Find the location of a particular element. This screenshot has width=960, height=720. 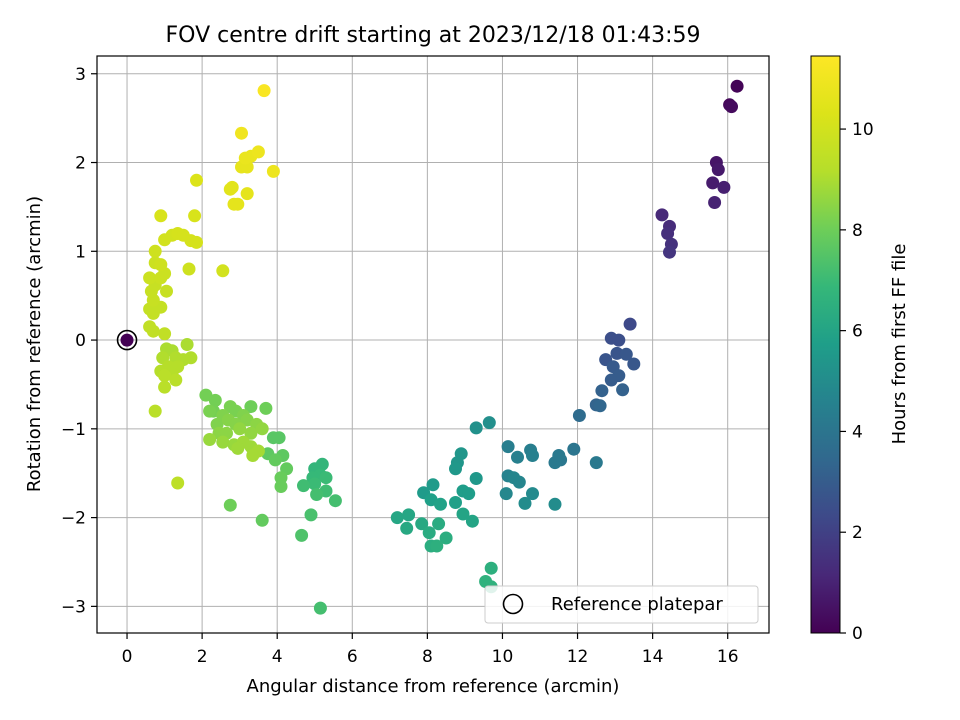

y-tick-label: 3 is located at coordinates (80, 75).